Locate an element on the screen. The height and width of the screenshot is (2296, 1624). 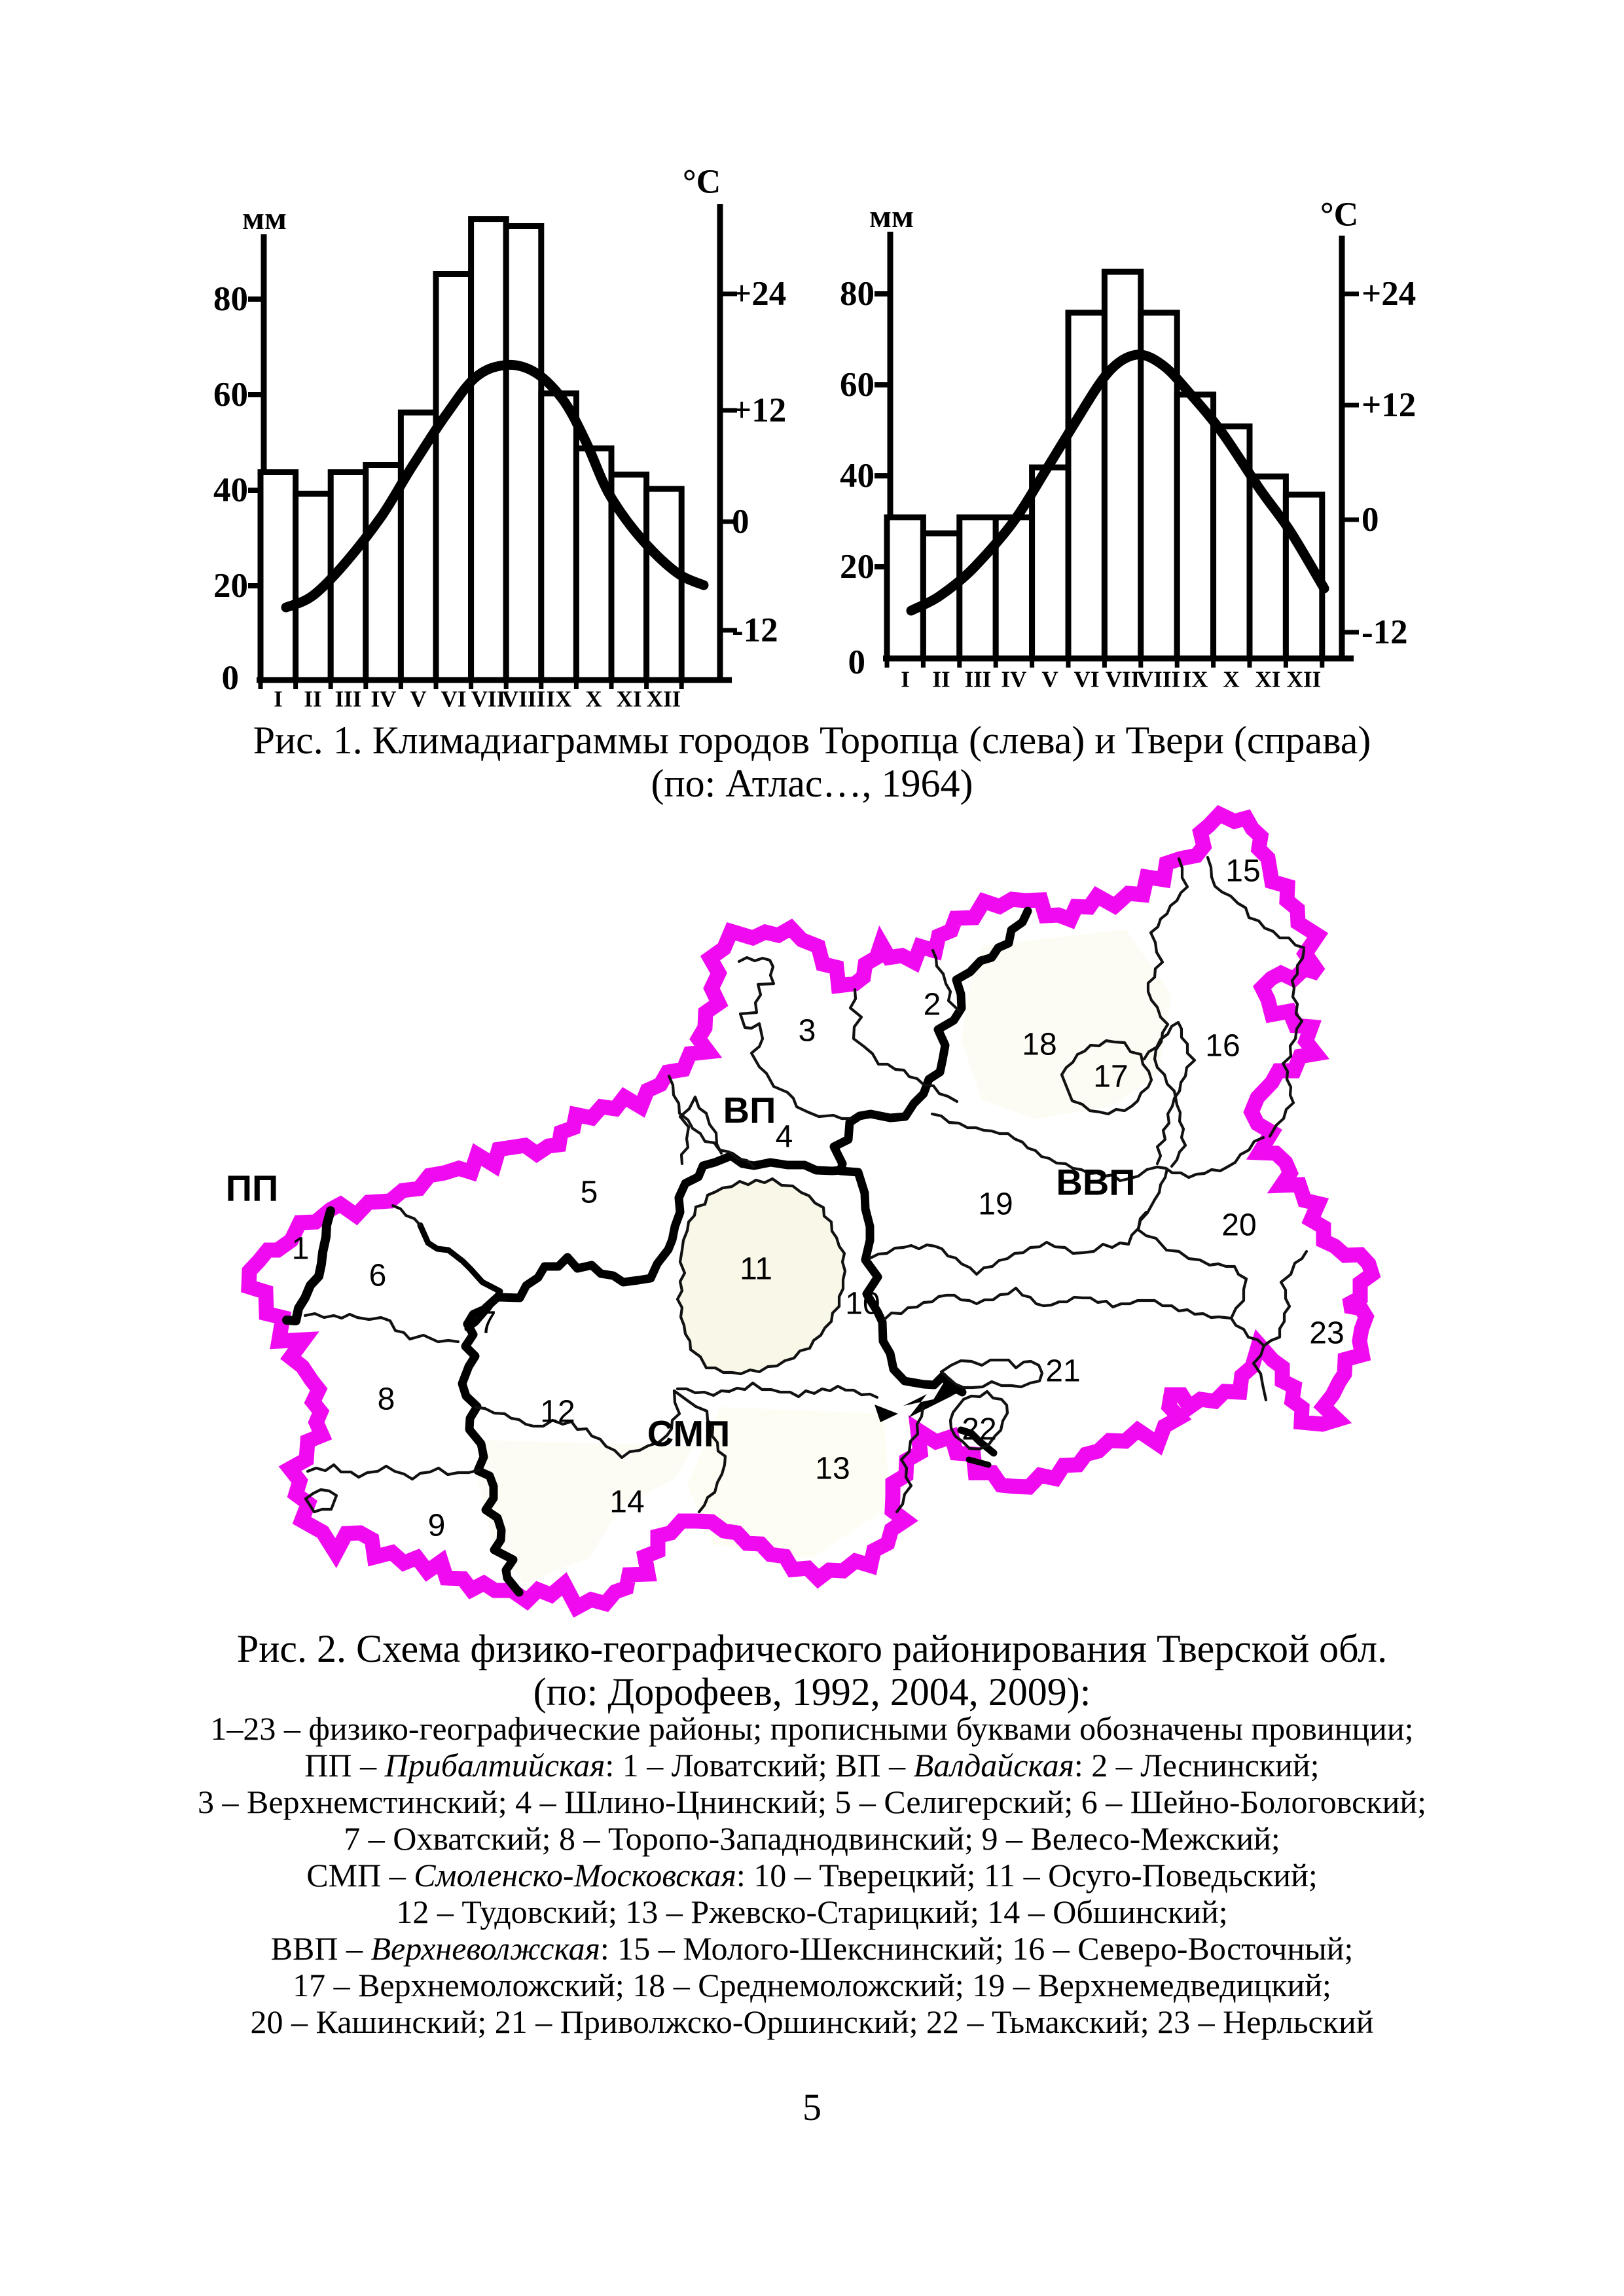
svg-text: 6 is located at coordinates (378, 1276).